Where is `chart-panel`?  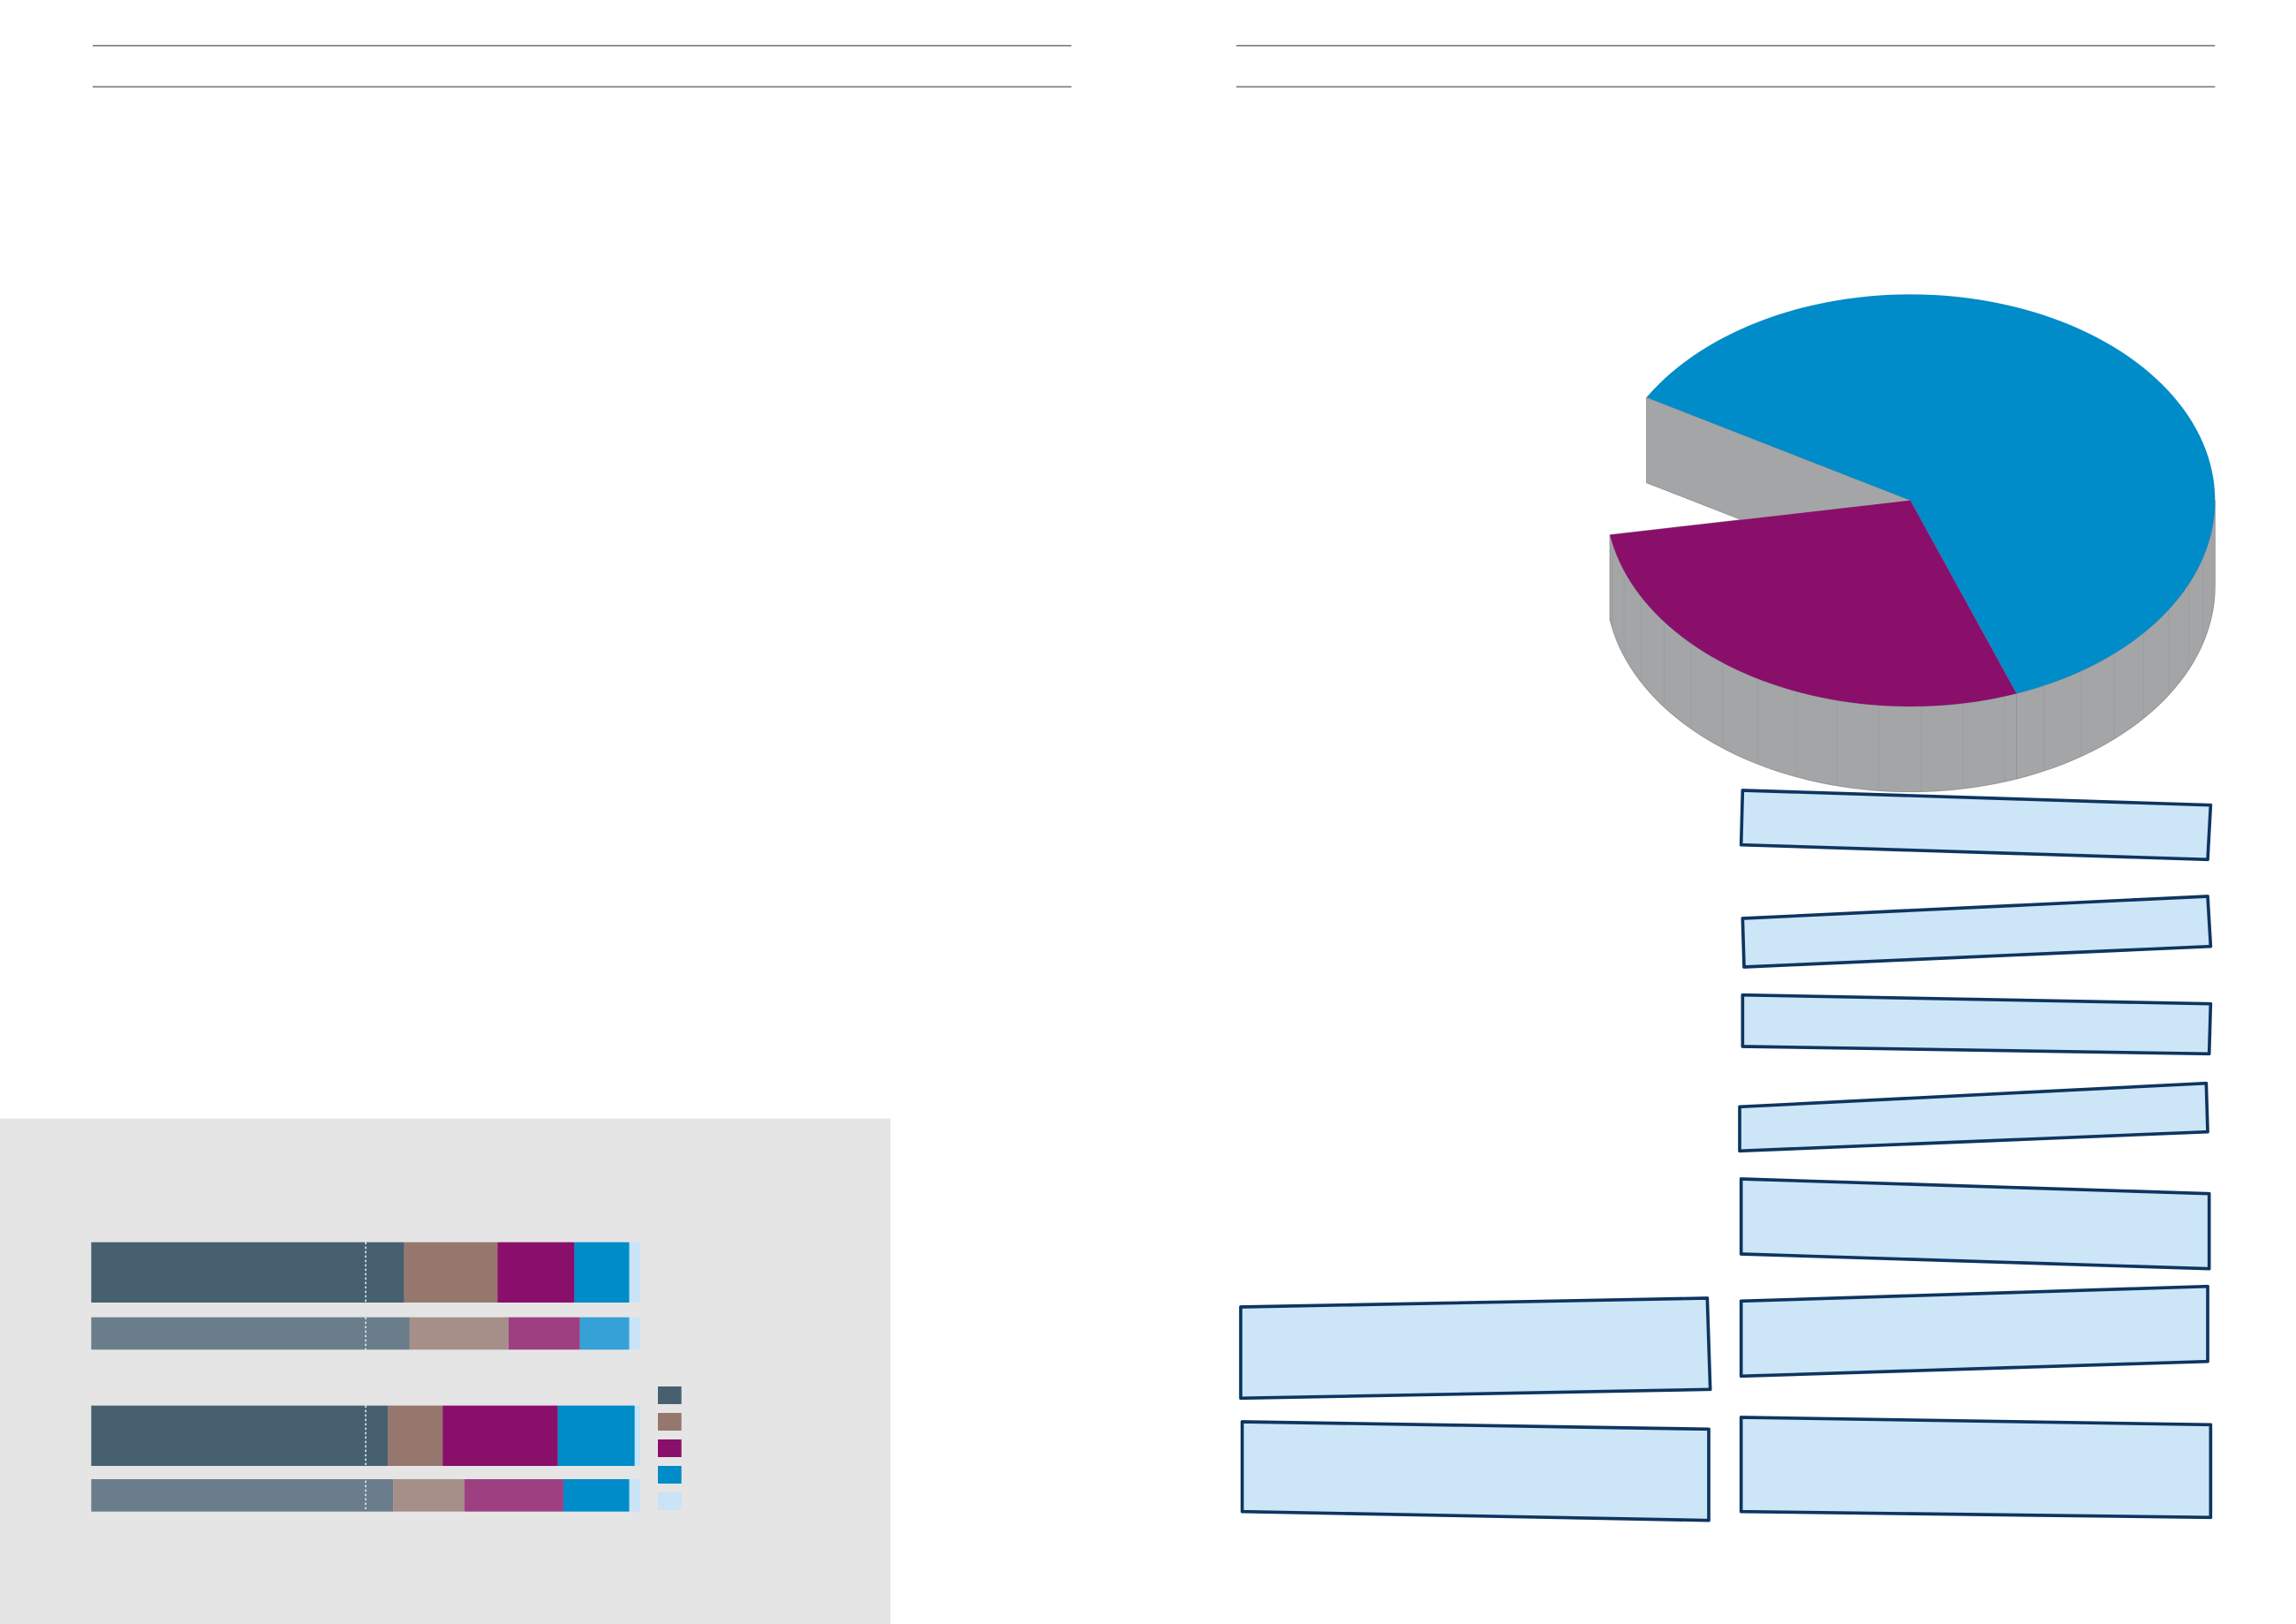 chart-panel is located at coordinates (445, 1371).